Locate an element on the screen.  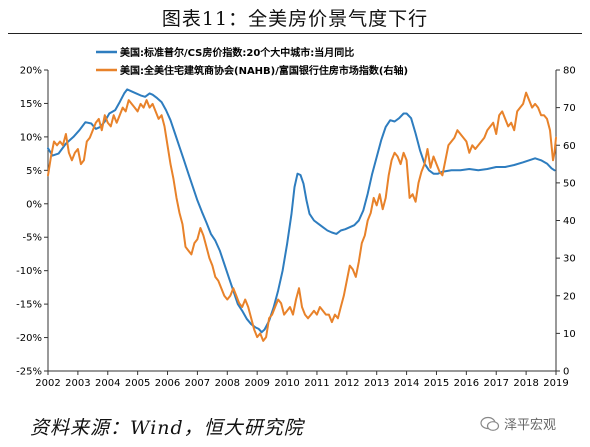
legend-label-series1: 美国:标准普尔/CS房价指数:20个大中城市:当月同比 is located at coordinates (237, 52).